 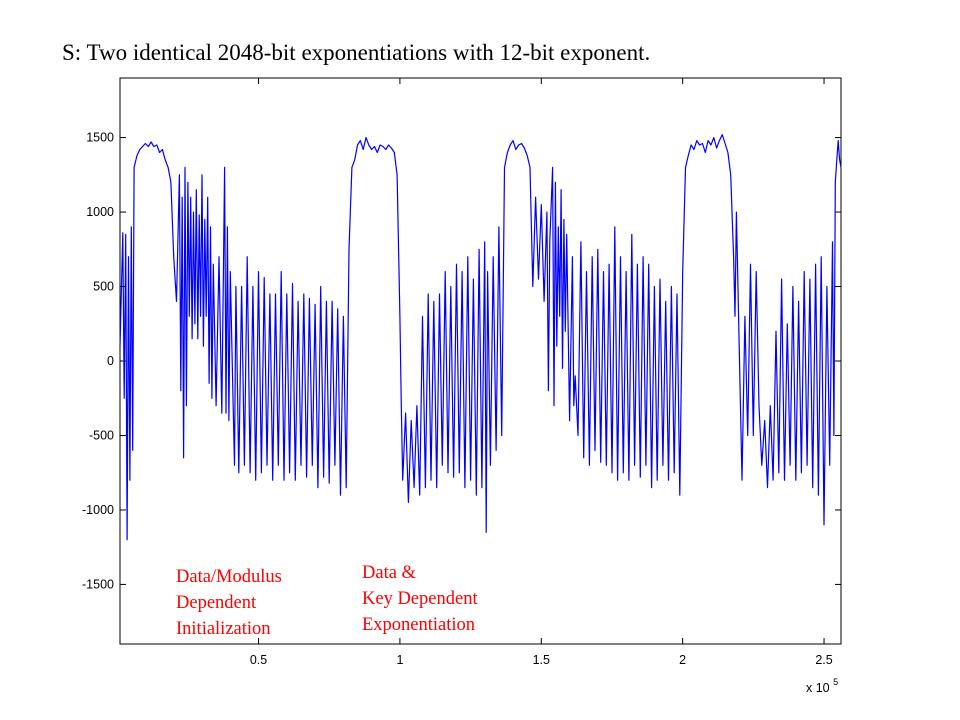 What do you see at coordinates (229, 577) in the screenshot?
I see `annotation-line: Data/Modulus` at bounding box center [229, 577].